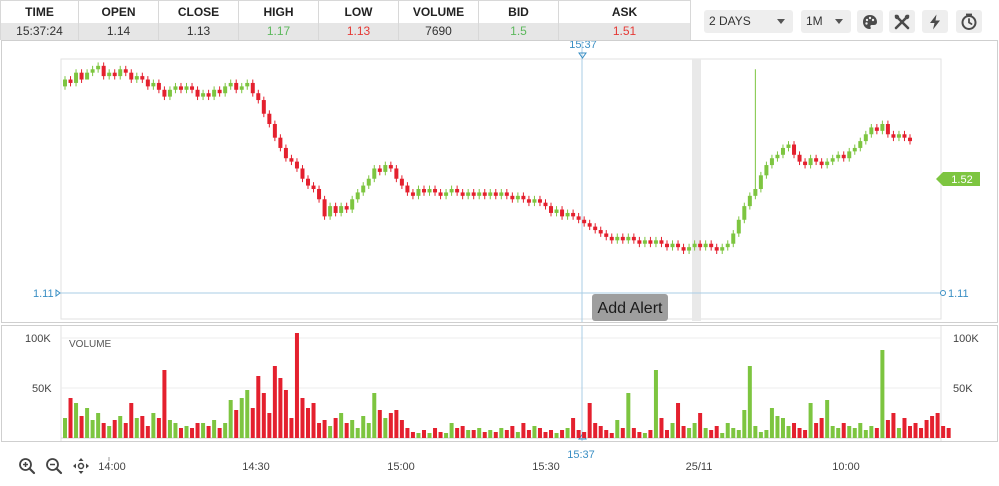  Describe the element at coordinates (826, 21) in the screenshot. I see `interval-dropdown: 1M` at that location.